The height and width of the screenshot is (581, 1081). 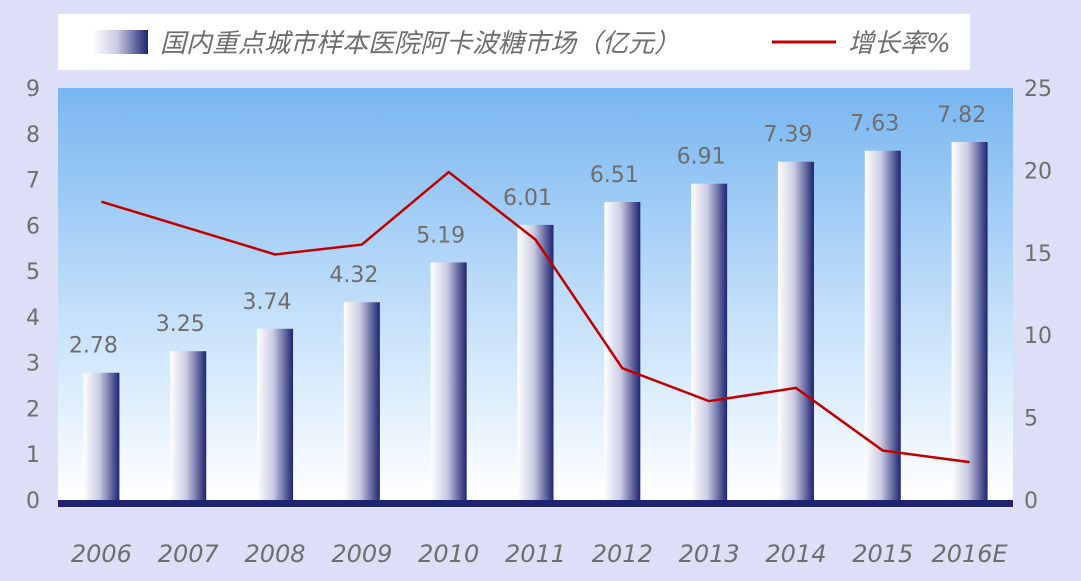 What do you see at coordinates (1031, 419) in the screenshot?
I see `right-tick-label: 5` at bounding box center [1031, 419].